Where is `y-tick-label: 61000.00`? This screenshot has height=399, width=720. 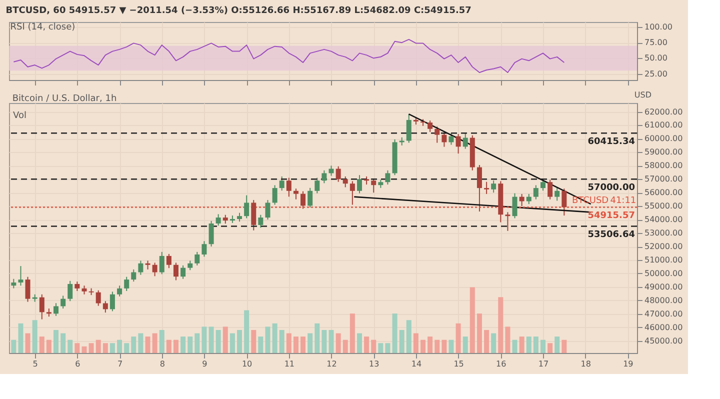 y-tick-label: 61000.00 is located at coordinates (663, 125).